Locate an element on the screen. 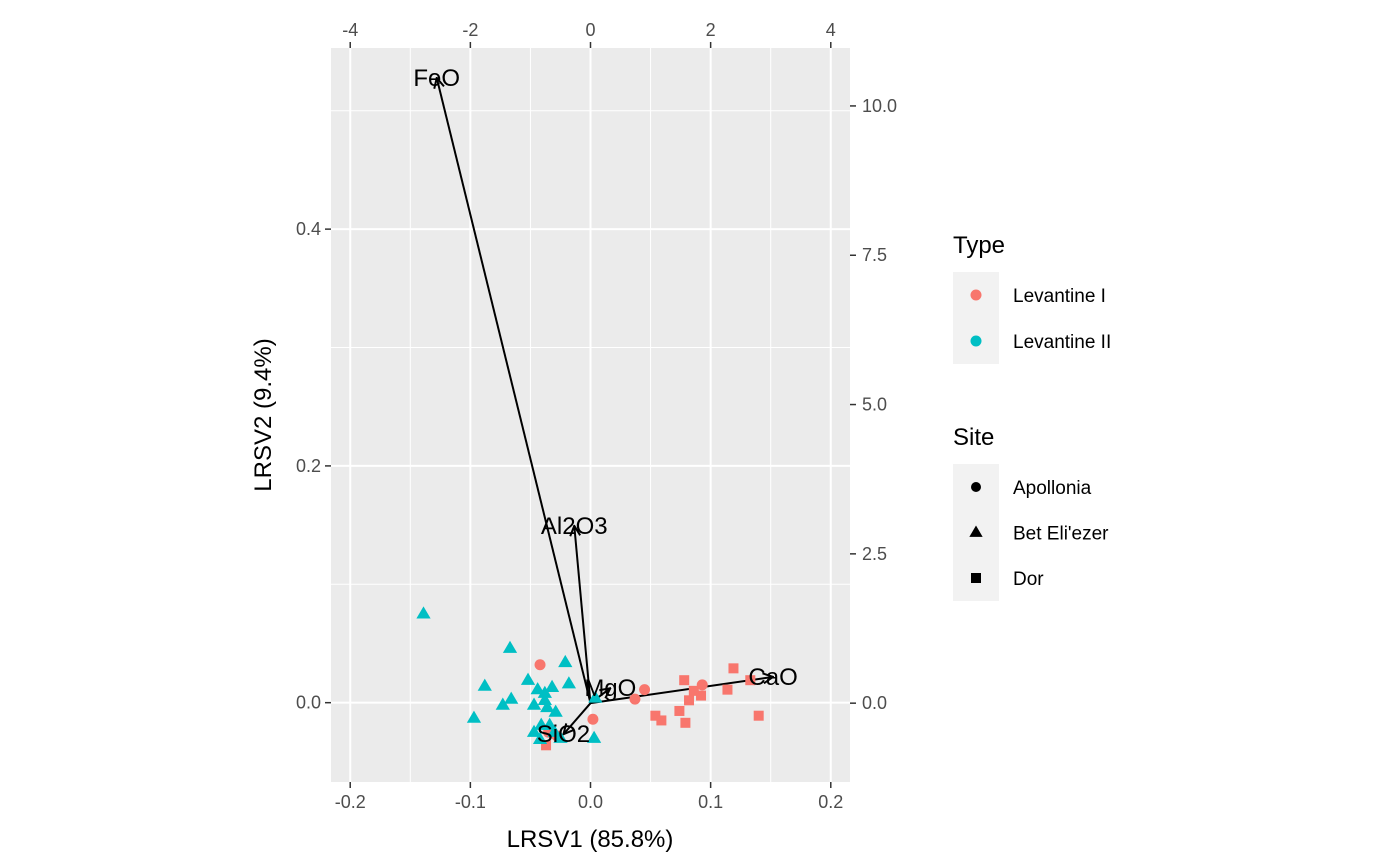 The width and height of the screenshot is (1400, 866). loading-arrow-al2o3 is located at coordinates (583, 615).